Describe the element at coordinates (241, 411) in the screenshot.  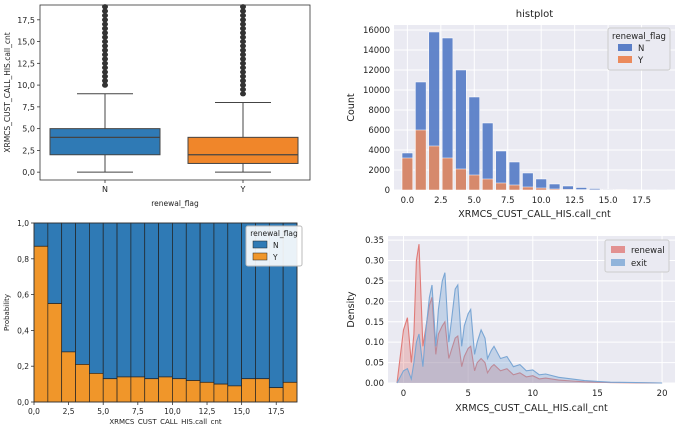
I see `x-tick-label: 15,0` at that location.